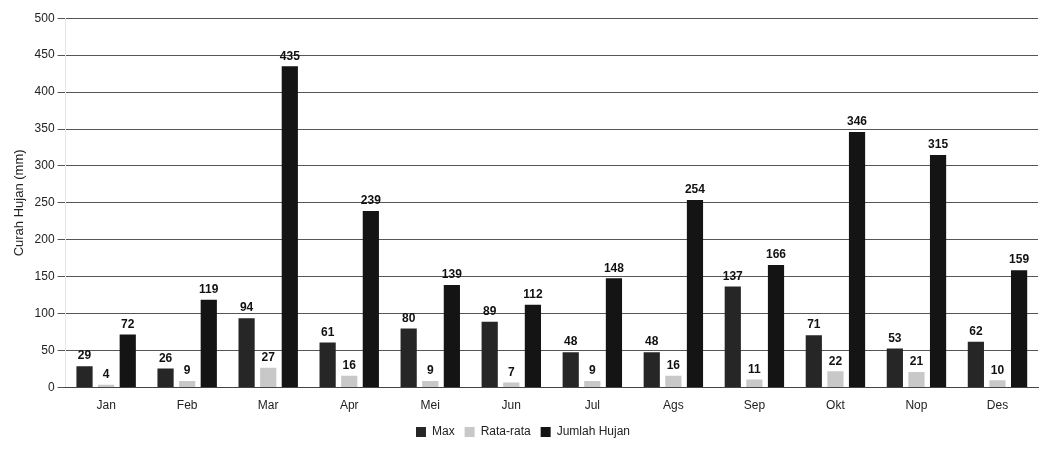  Describe the element at coordinates (754, 405) in the screenshot. I see `x-tick-label: Sep` at that location.